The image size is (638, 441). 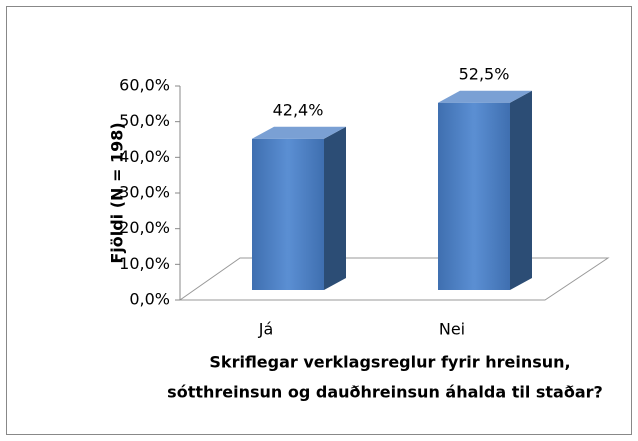 What do you see at coordinates (394, 279) in the screenshot?
I see `floor` at bounding box center [394, 279].